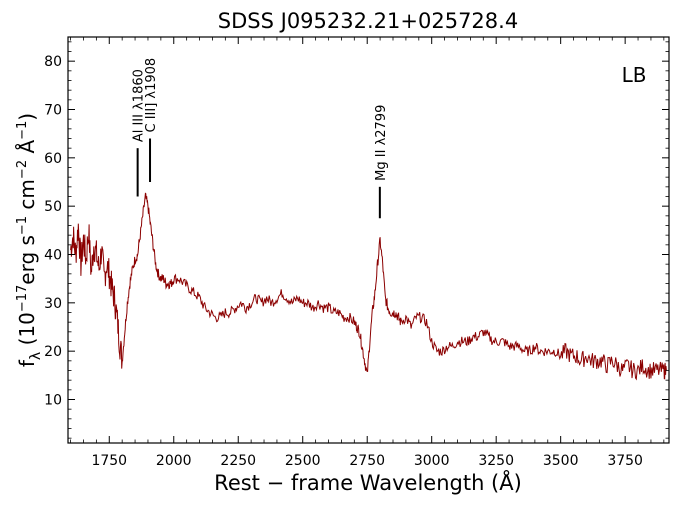  What do you see at coordinates (53, 207) in the screenshot?
I see `y-tick-label: 50` at bounding box center [53, 207].